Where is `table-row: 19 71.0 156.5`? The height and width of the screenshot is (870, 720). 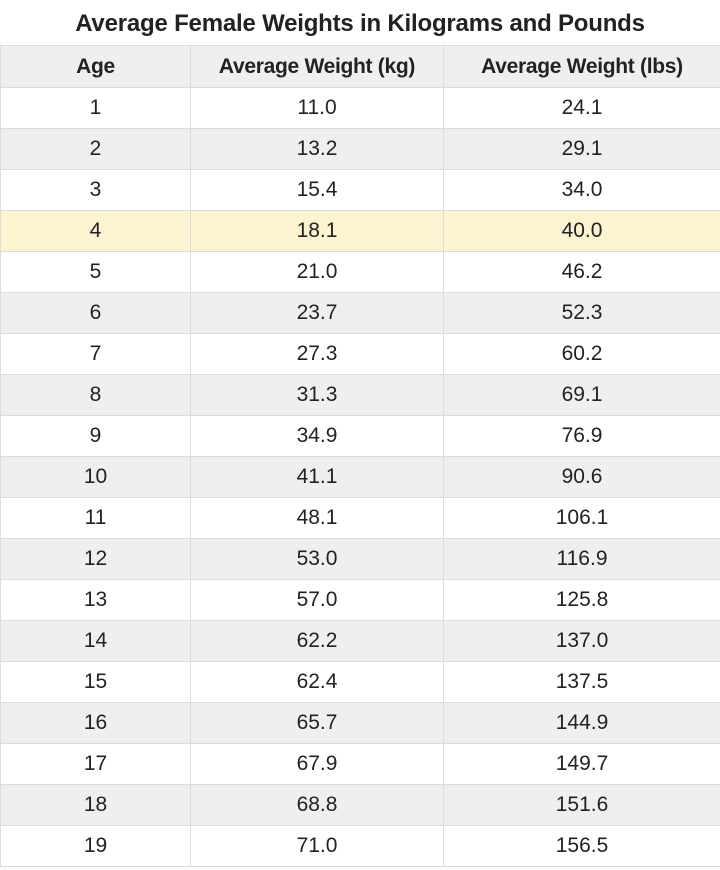 table-row: 19 71.0 156.5 is located at coordinates (360, 846).